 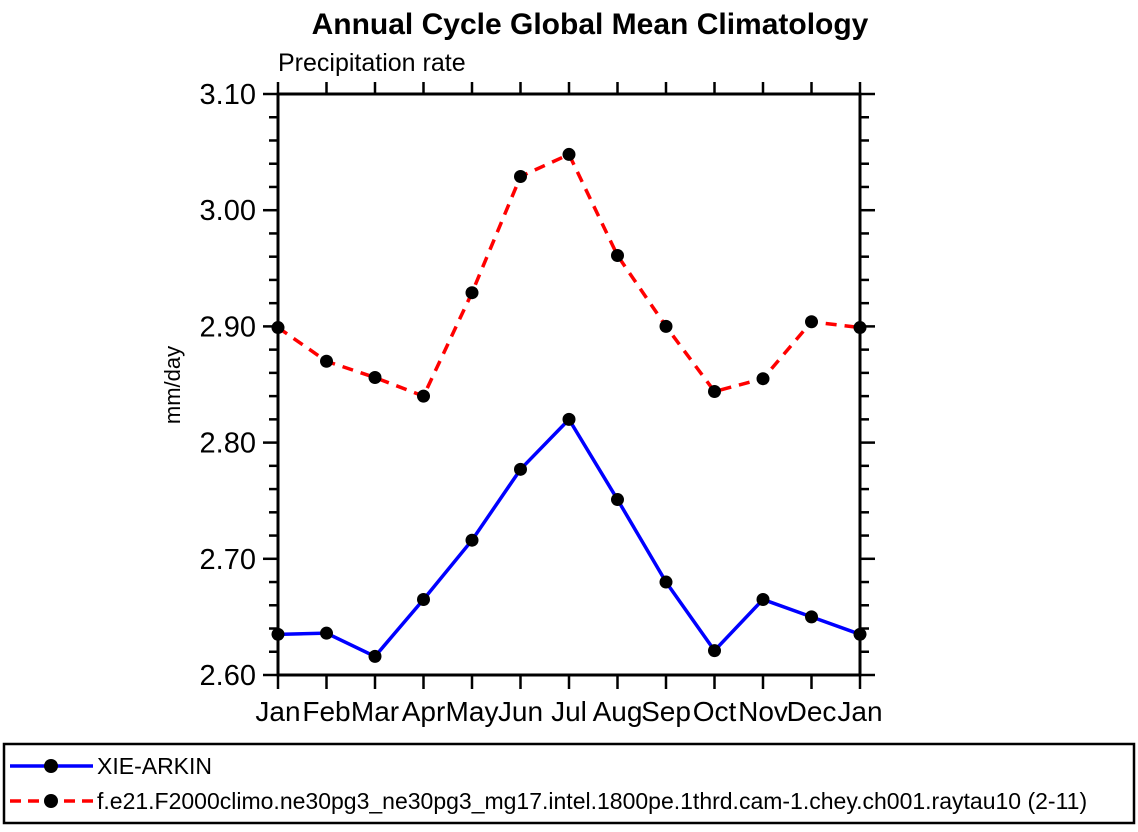 I want to click on x-tick-label: Dec, so click(x=812, y=711).